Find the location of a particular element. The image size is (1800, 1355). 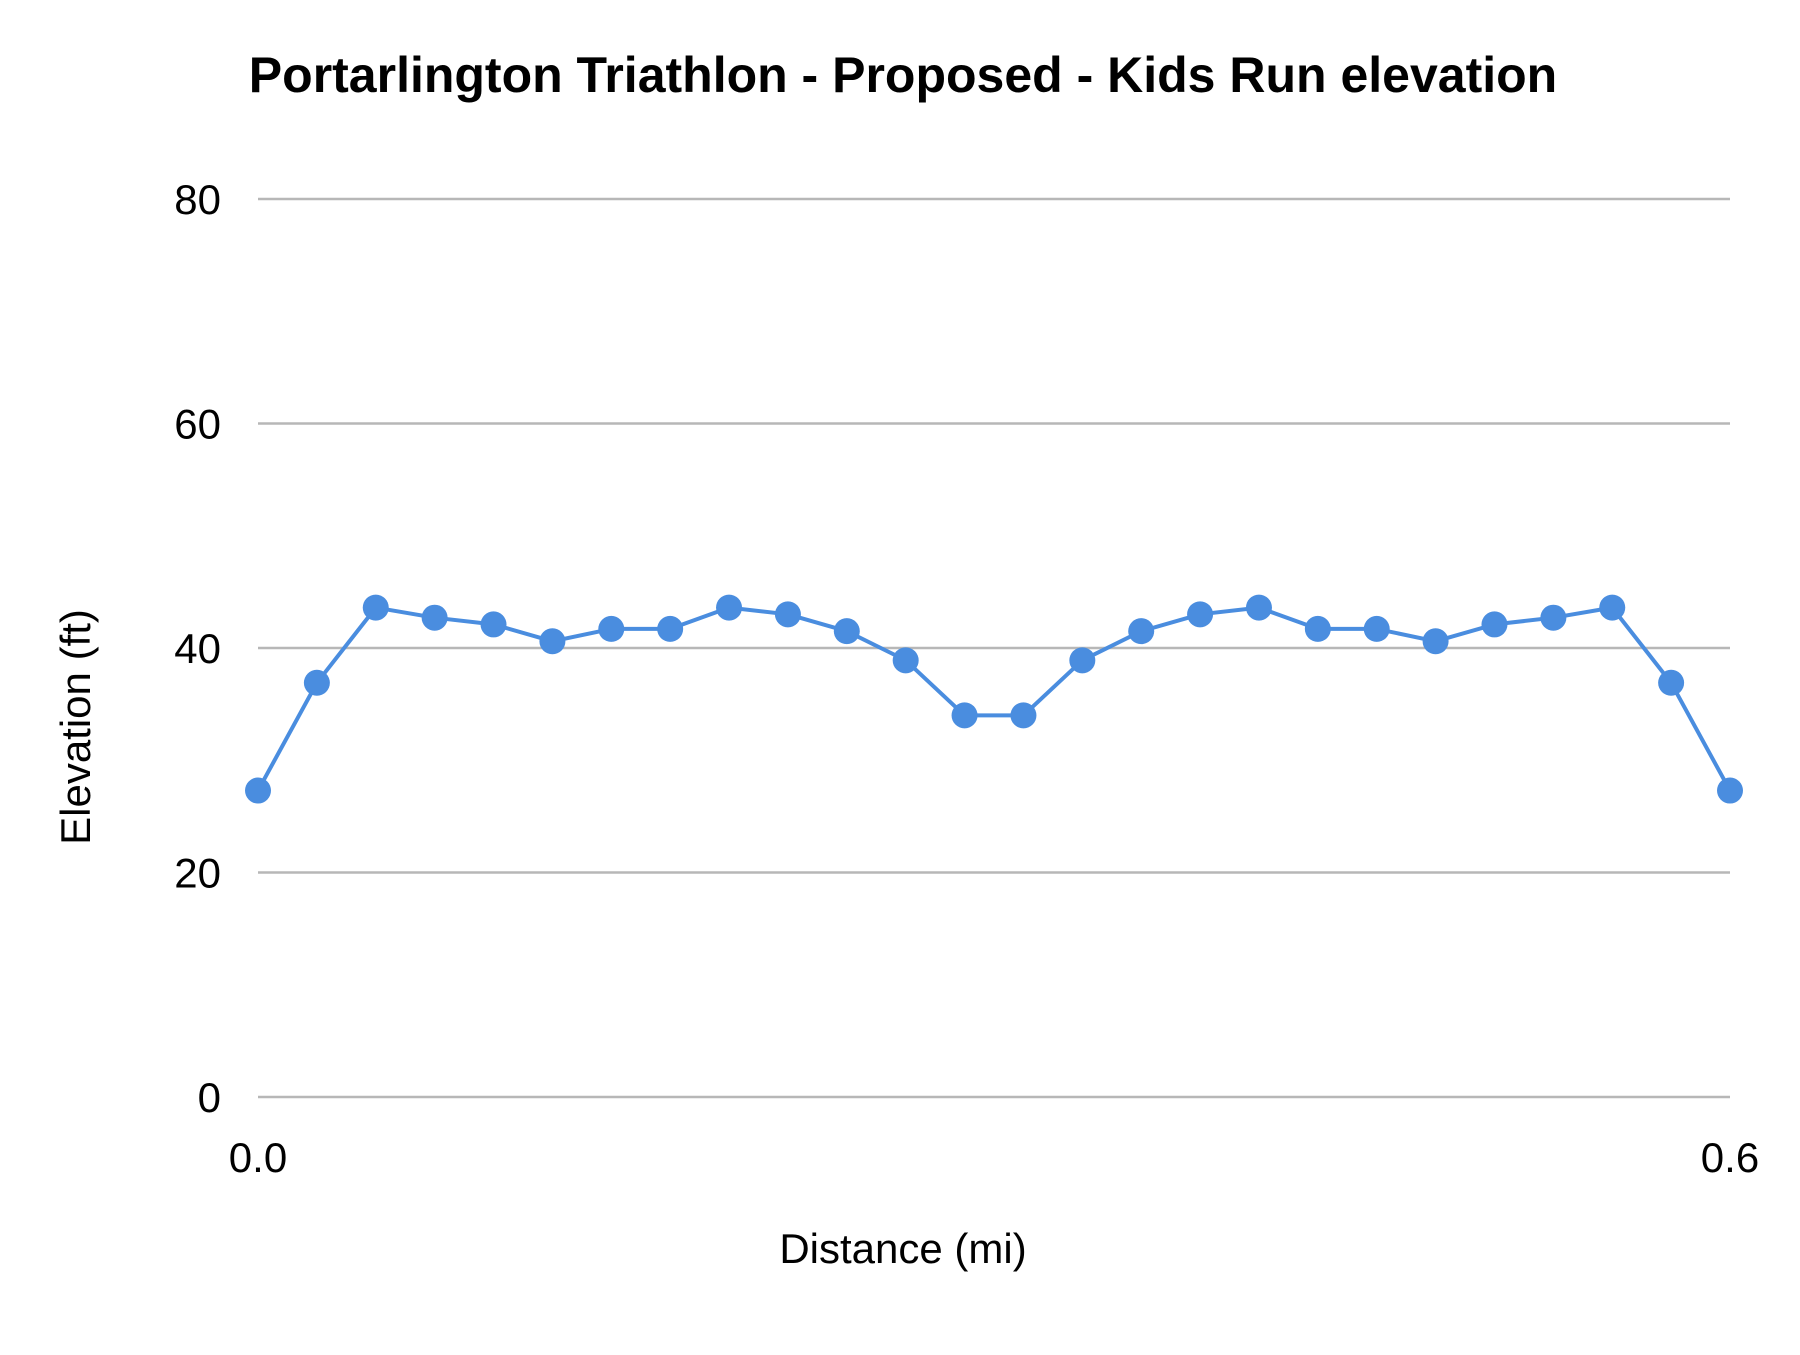

series-line is located at coordinates (994, 698).